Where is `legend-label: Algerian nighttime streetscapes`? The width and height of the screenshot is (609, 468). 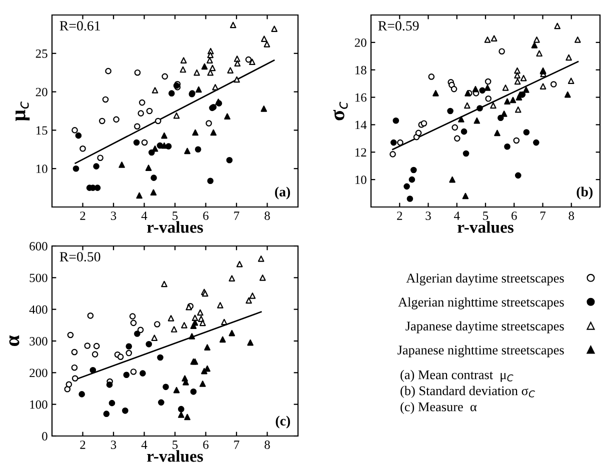
legend-label: Algerian nighttime streetscapes is located at coordinates (481, 303).